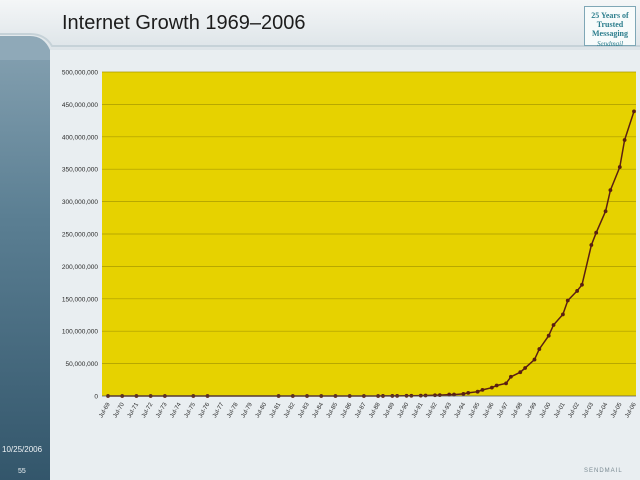 Image resolution: width=640 pixels, height=480 pixels. Describe the element at coordinates (347, 410) in the screenshot. I see `x-tick-label: Jul-86` at that location.